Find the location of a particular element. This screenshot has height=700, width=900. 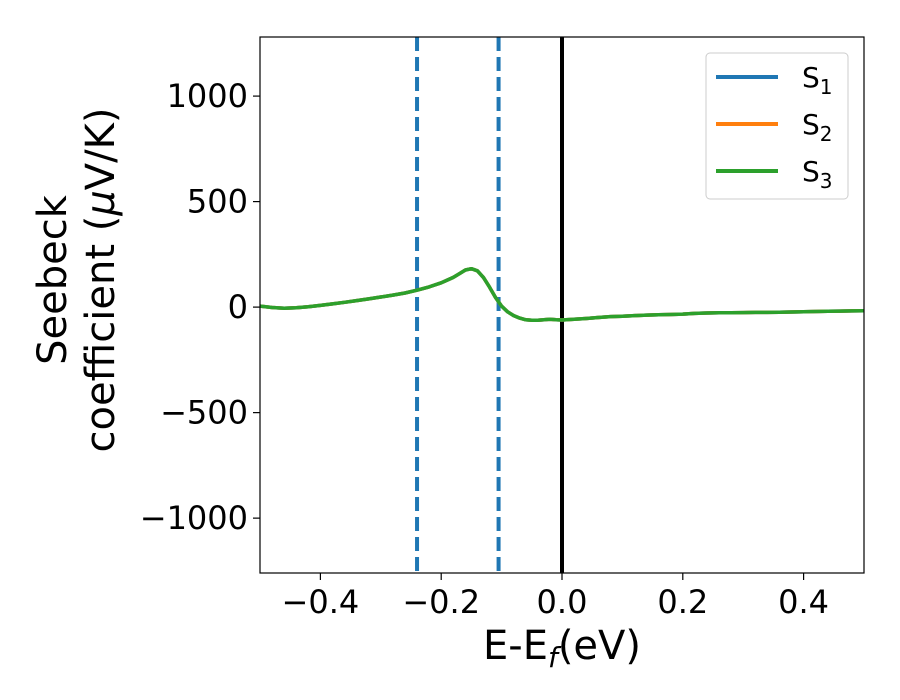

reference-lines is located at coordinates (489, 305).